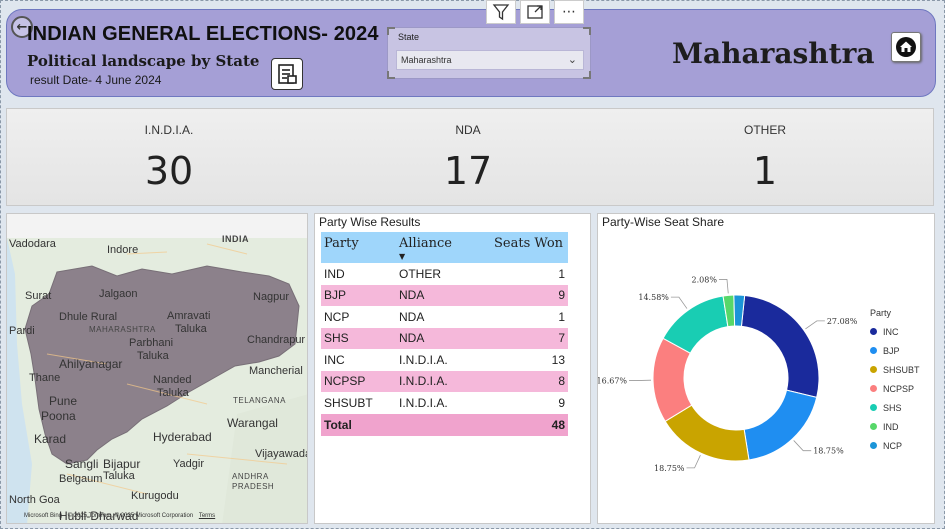 The height and width of the screenshot is (529, 945). Describe the element at coordinates (842, 321) in the screenshot. I see `slice-value-label: 27.08%` at that location.